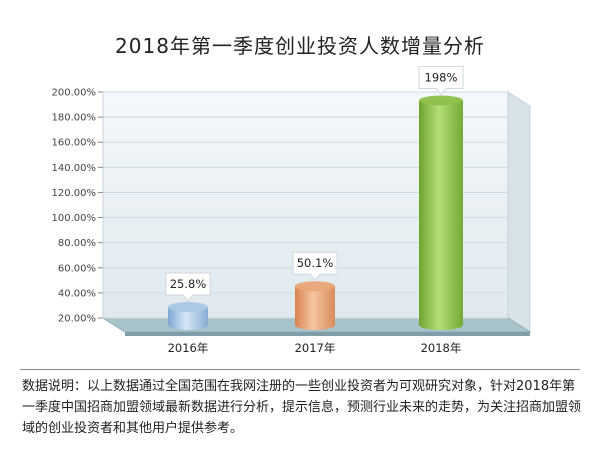  What do you see at coordinates (74, 218) in the screenshot?
I see `y-tick-label: 100.00%` at bounding box center [74, 218].